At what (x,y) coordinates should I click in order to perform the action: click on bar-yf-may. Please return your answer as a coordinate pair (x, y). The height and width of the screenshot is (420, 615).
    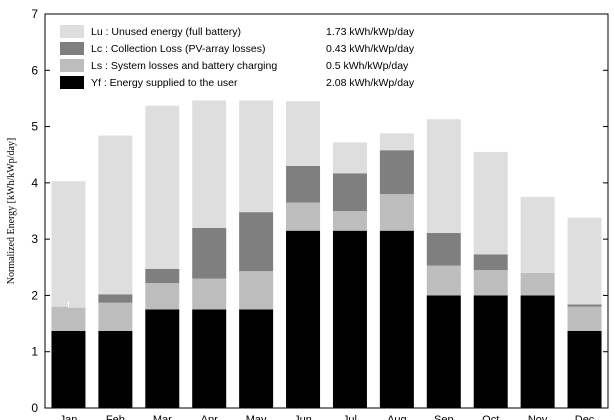
    Looking at the image, I should click on (256, 358).